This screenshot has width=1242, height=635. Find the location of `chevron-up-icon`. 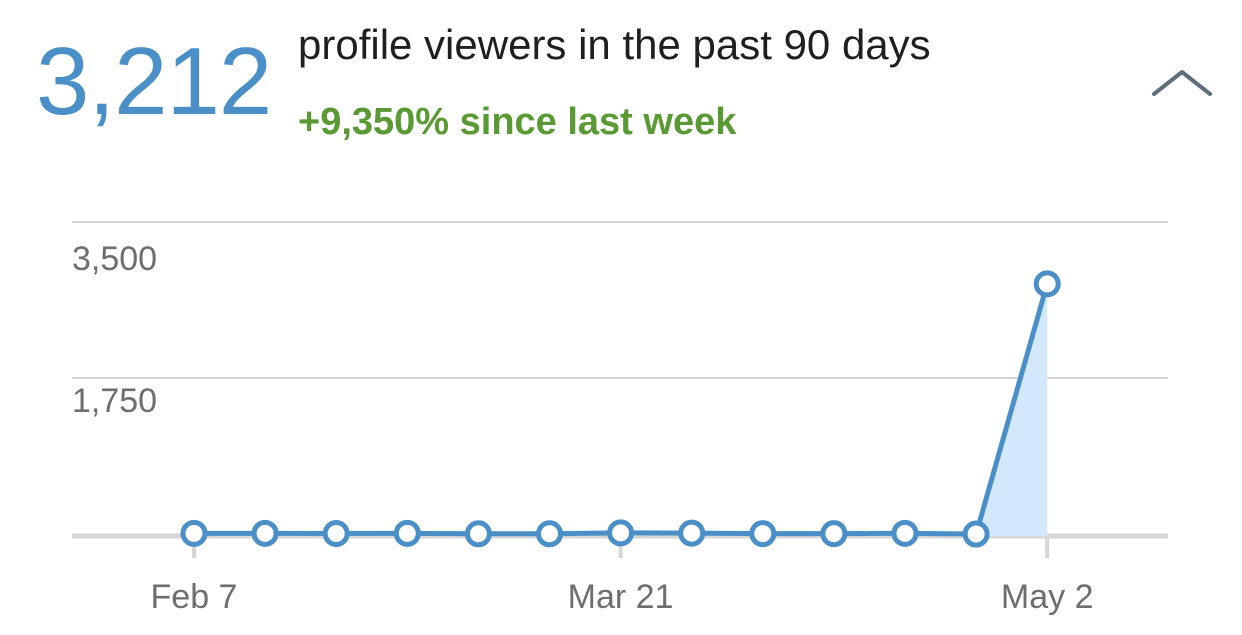

chevron-up-icon is located at coordinates (1182, 83).